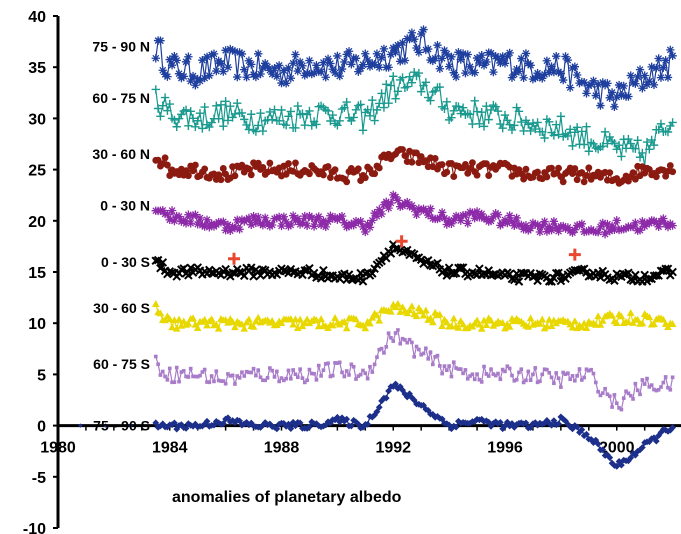  What do you see at coordinates (121, 154) in the screenshot?
I see `series-label: 30 - 60 N` at bounding box center [121, 154].